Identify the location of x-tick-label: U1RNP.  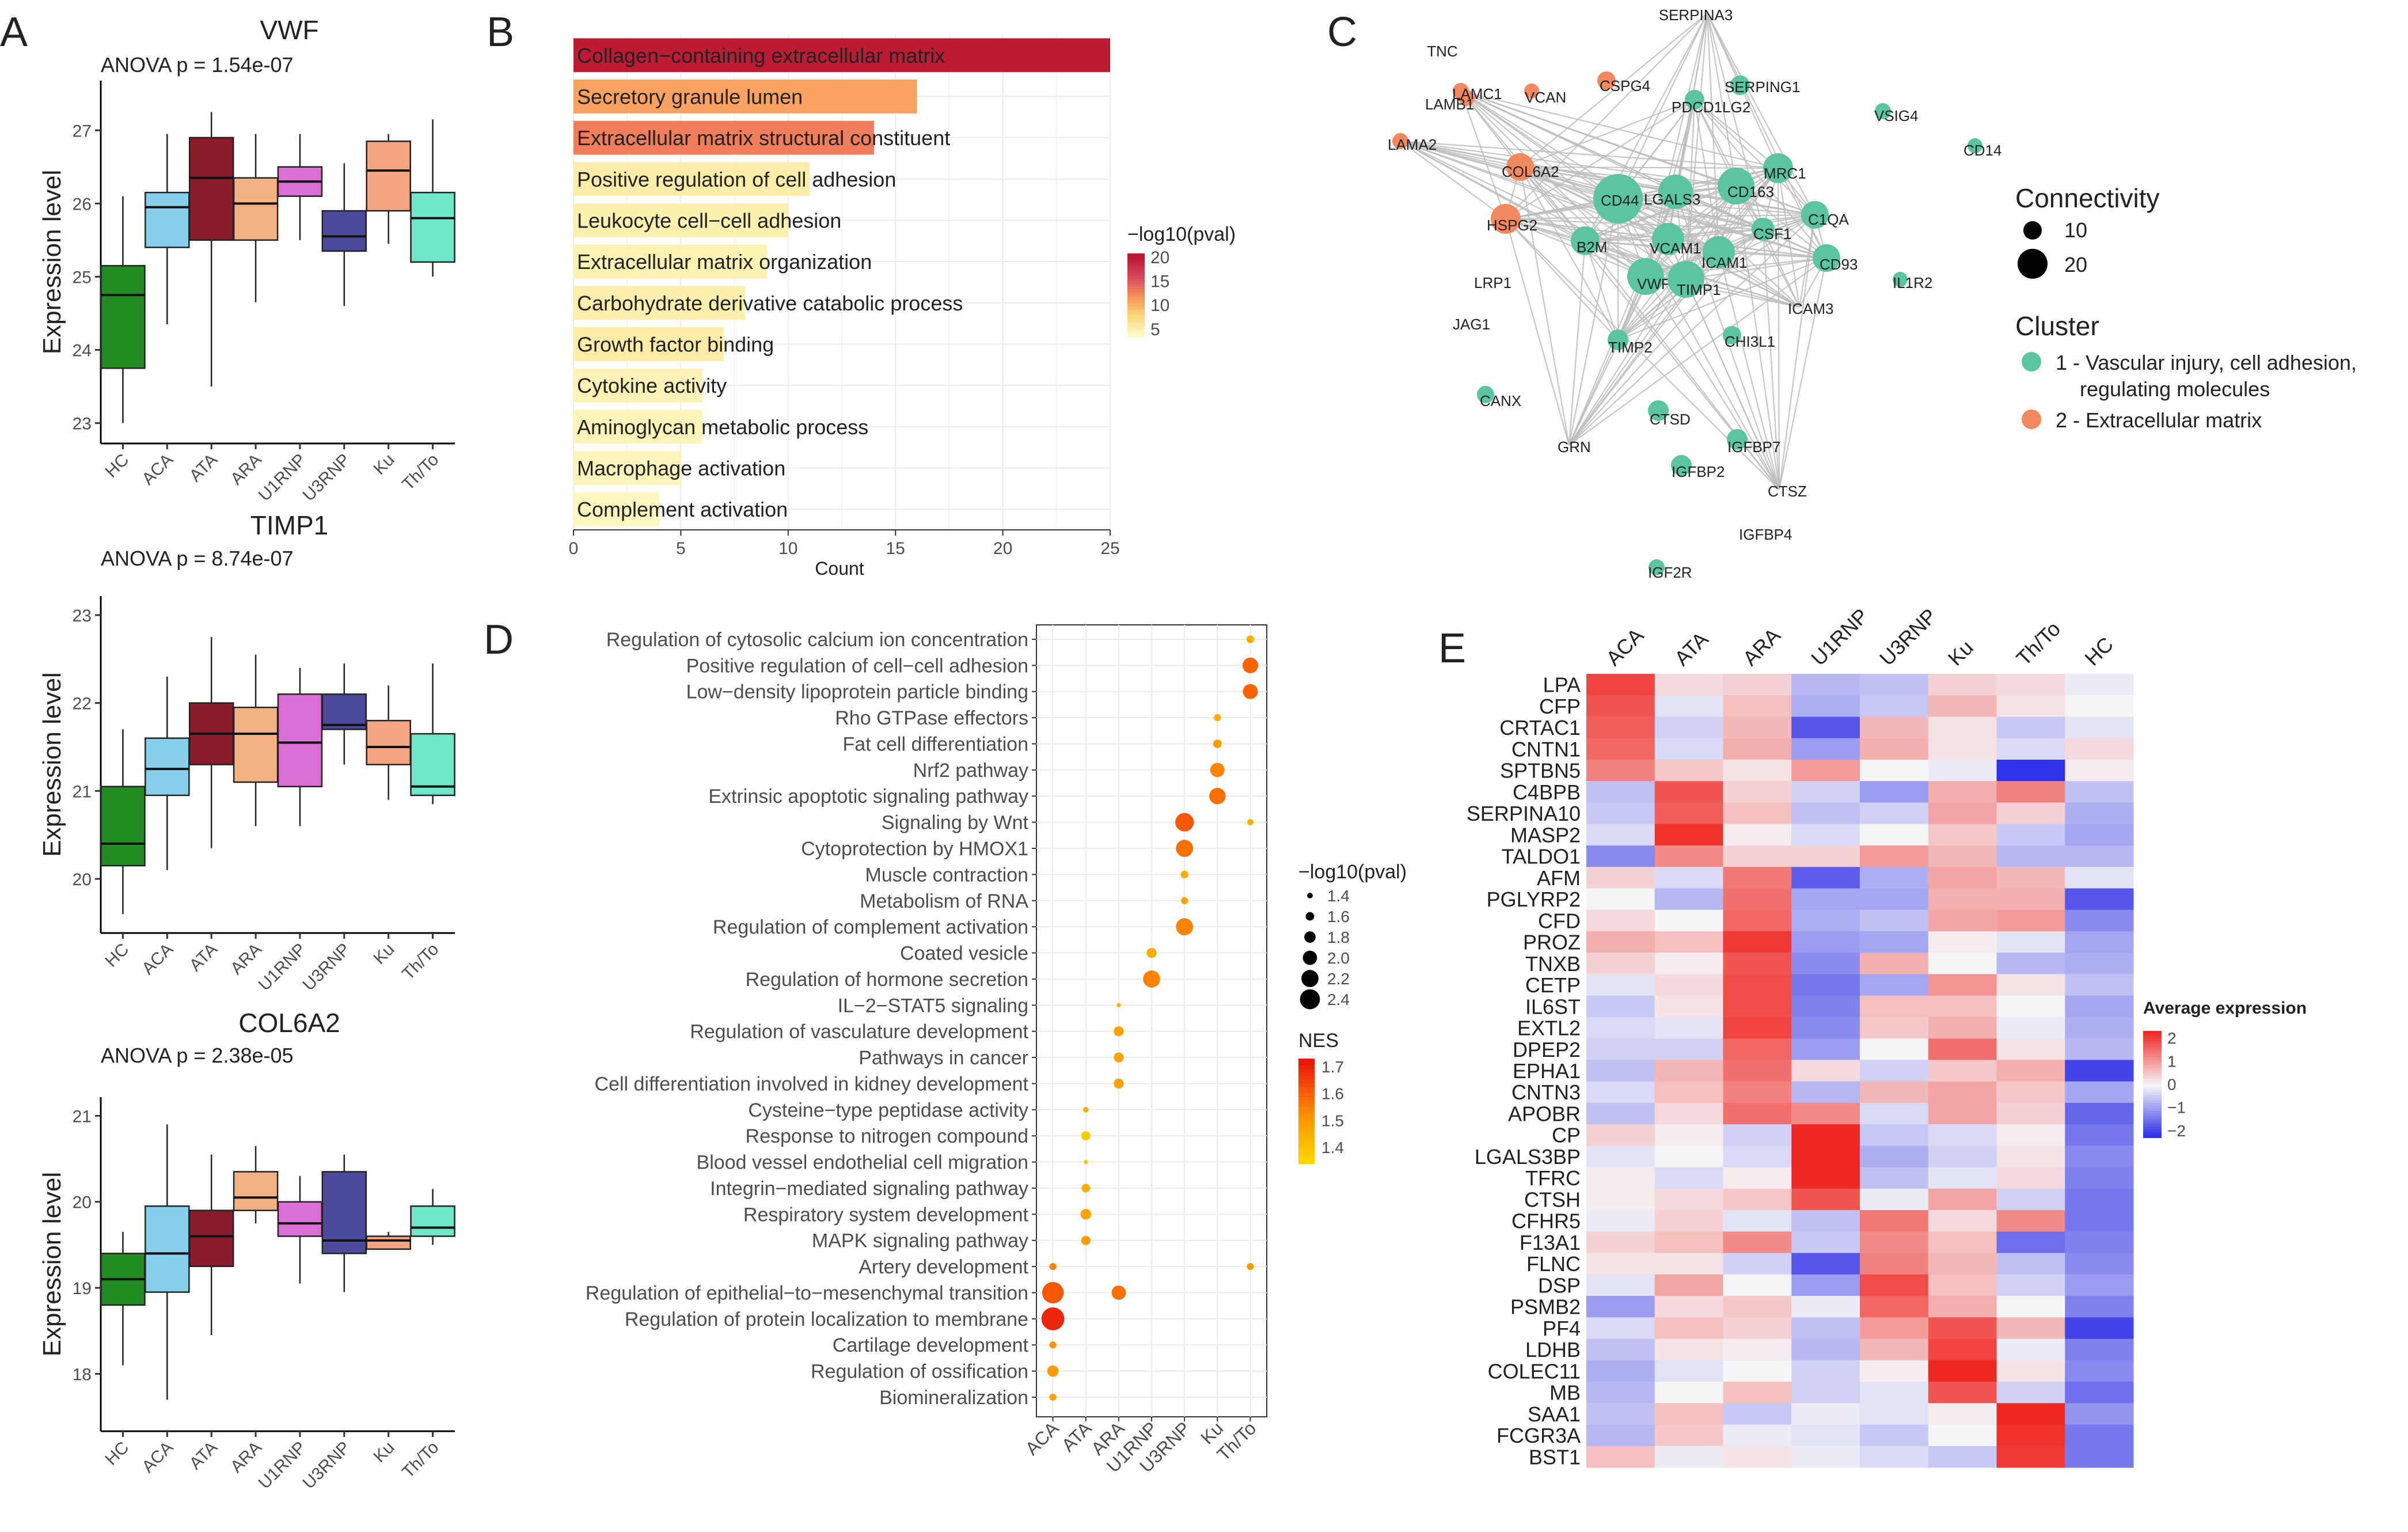
(282, 968).